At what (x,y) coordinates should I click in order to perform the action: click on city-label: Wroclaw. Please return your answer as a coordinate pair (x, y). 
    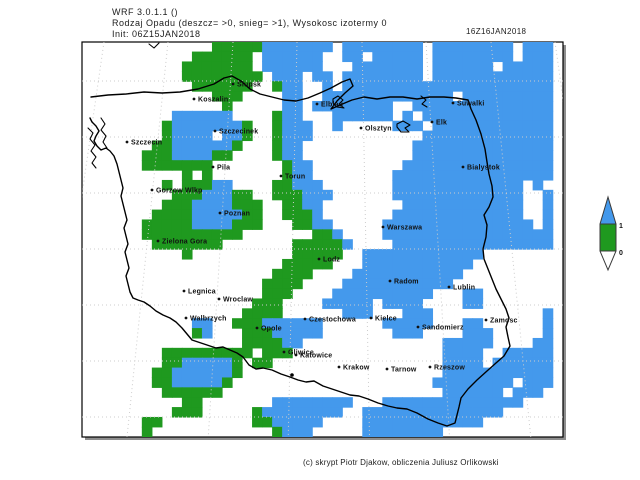
    Looking at the image, I should click on (238, 300).